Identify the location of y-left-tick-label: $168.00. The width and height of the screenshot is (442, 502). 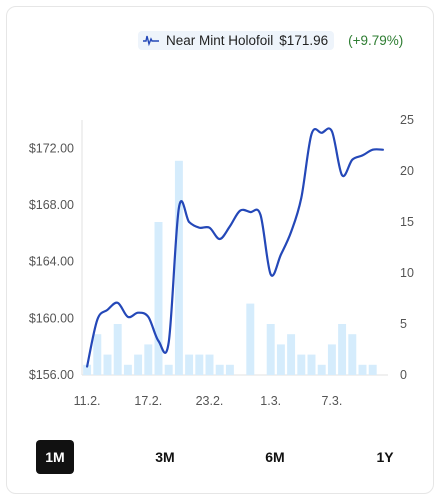
(51, 205).